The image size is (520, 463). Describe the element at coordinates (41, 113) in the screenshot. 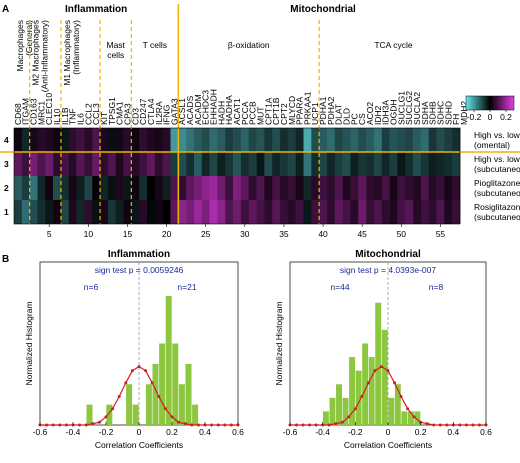

I see `gene-label: MRC1` at that location.